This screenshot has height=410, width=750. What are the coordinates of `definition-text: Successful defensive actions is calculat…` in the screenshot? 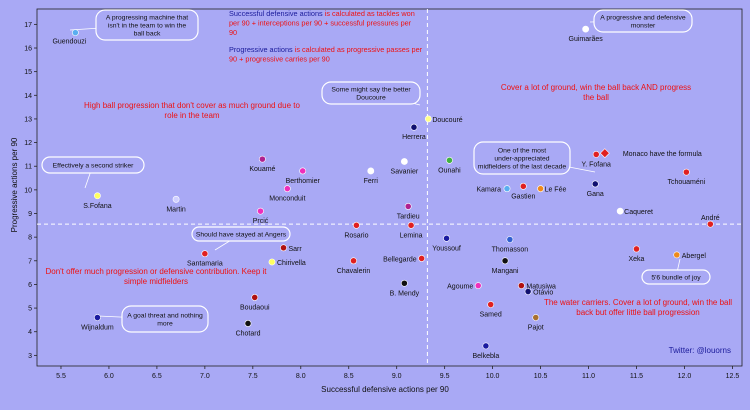 It's located at (322, 23).